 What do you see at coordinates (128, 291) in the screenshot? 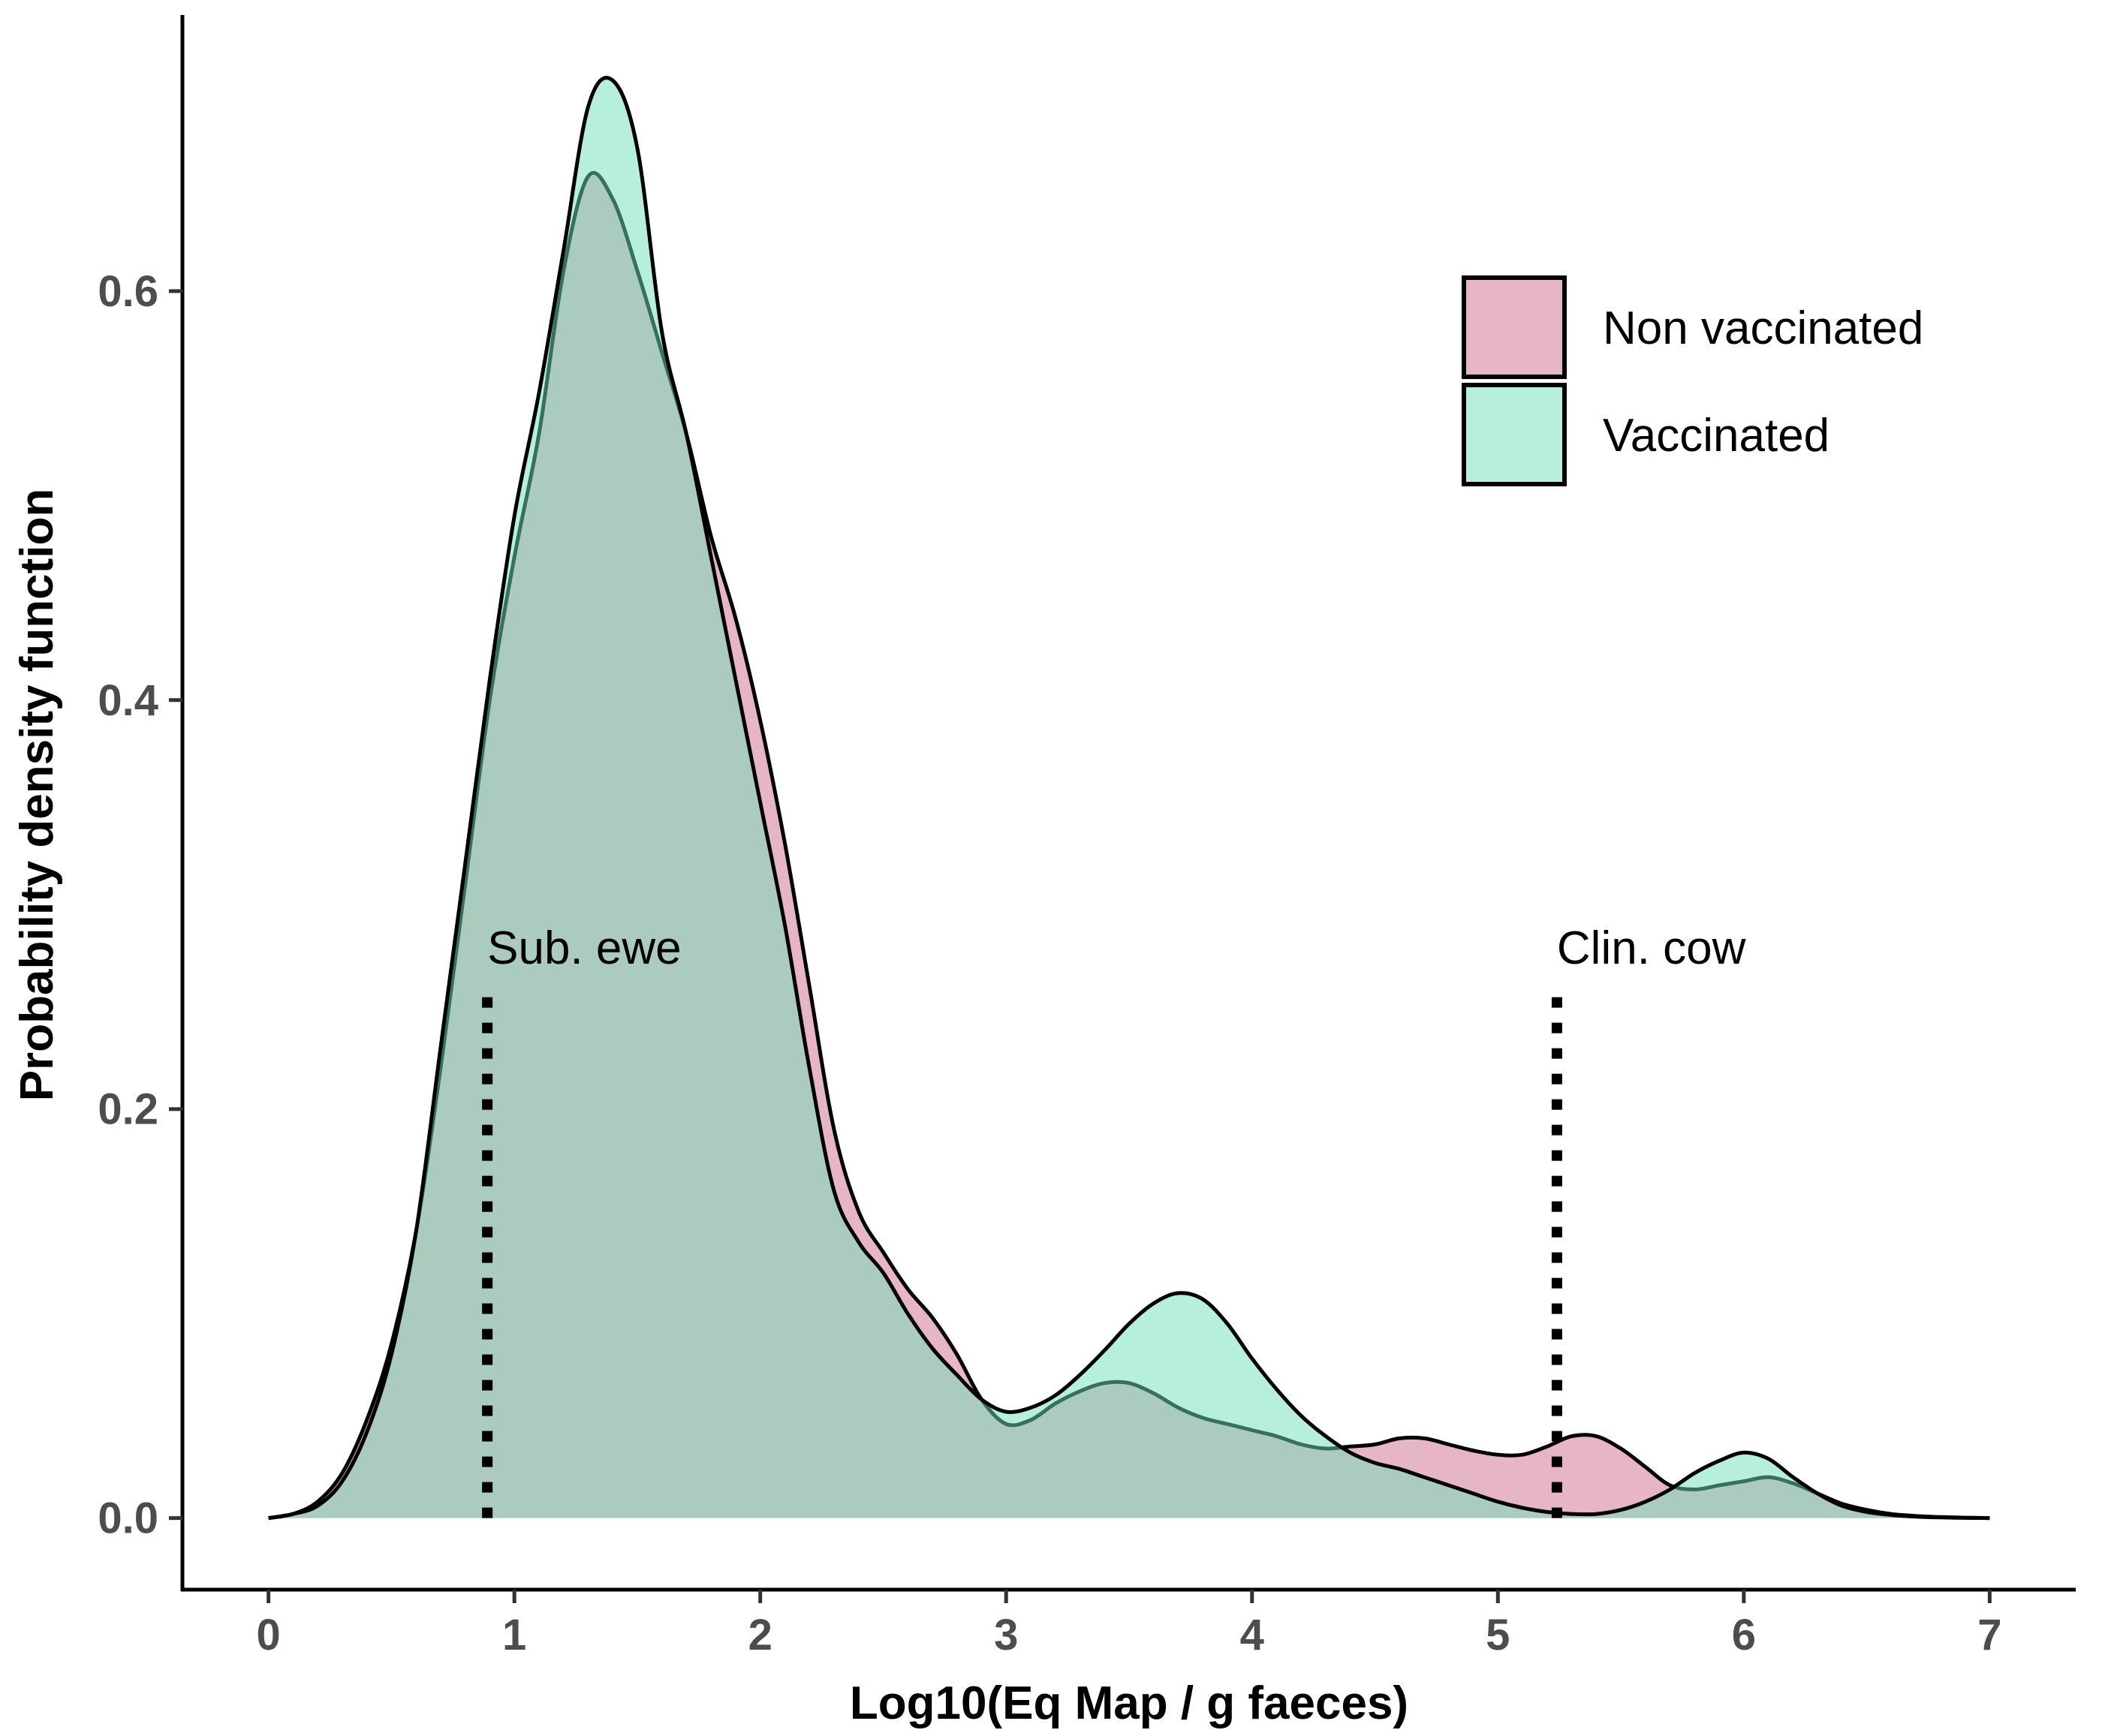
I see `y-tick-label: 0.6` at bounding box center [128, 291].